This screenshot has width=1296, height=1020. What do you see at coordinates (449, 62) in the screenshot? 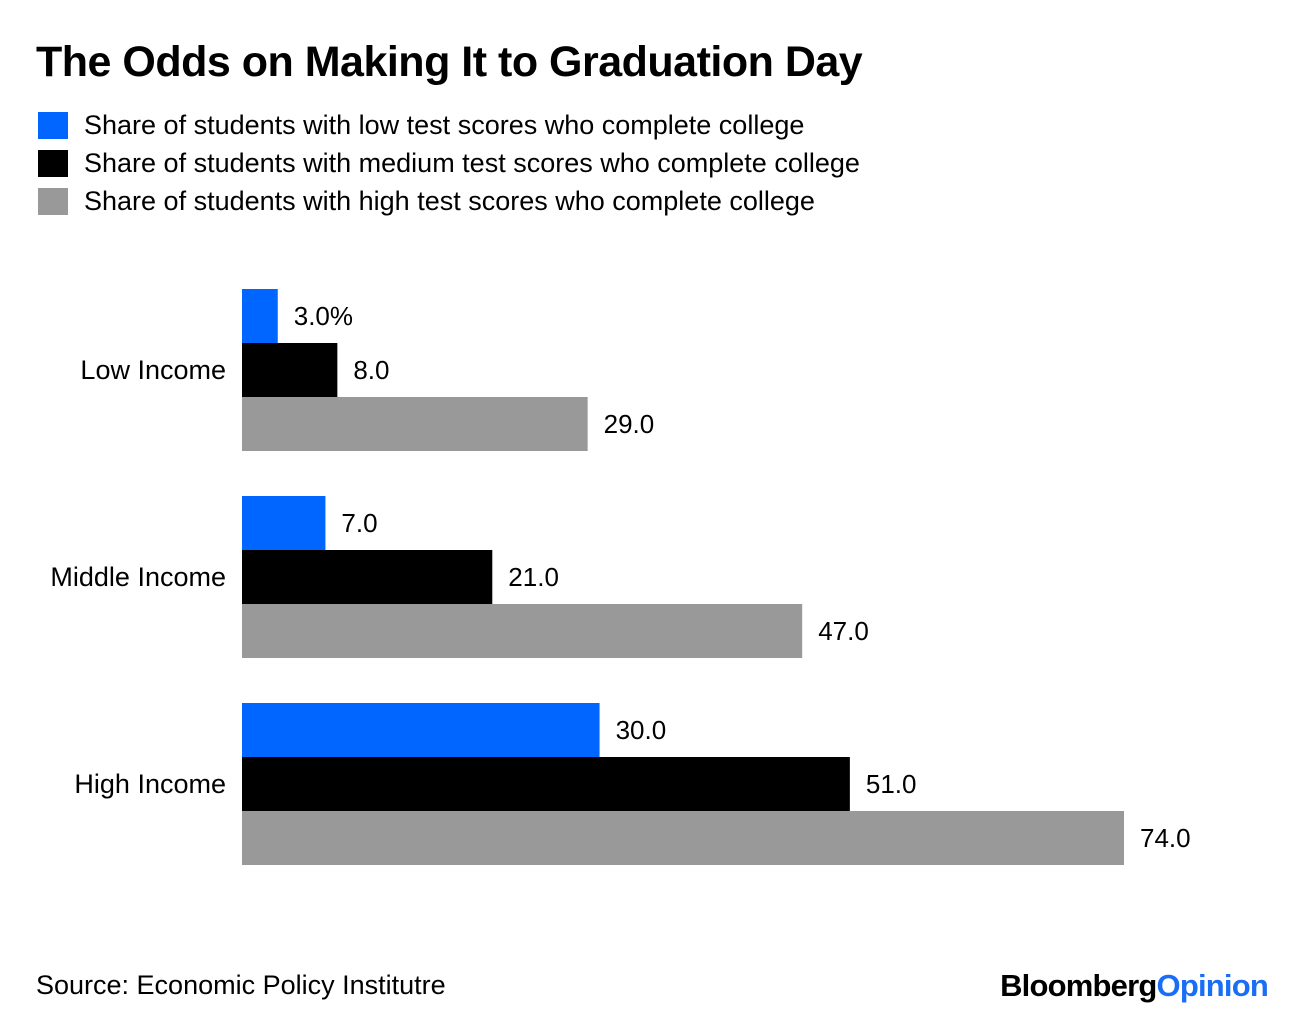
I see `chart-title: The Odds on Making It to Graduation Day` at bounding box center [449, 62].